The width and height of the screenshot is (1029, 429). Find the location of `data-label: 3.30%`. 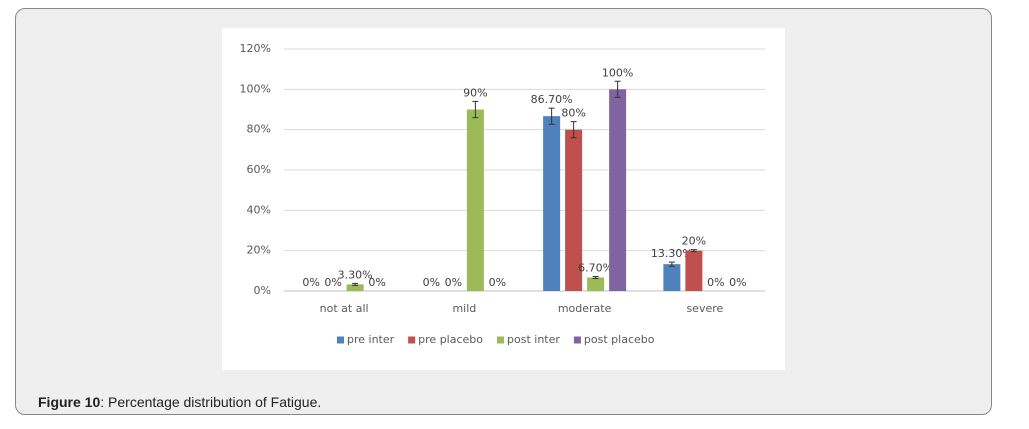

data-label: 3.30% is located at coordinates (355, 274).